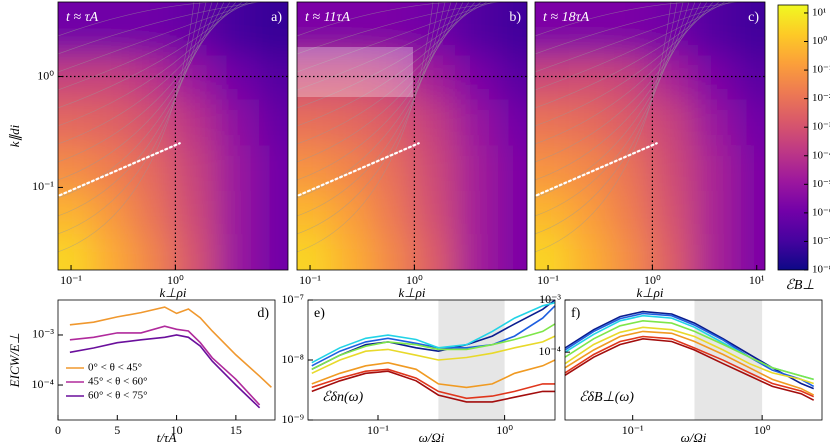 This screenshot has height=445, width=830. What do you see at coordinates (550, 299) in the screenshot?
I see `y-tick-label: 10⁻³` at bounding box center [550, 299].